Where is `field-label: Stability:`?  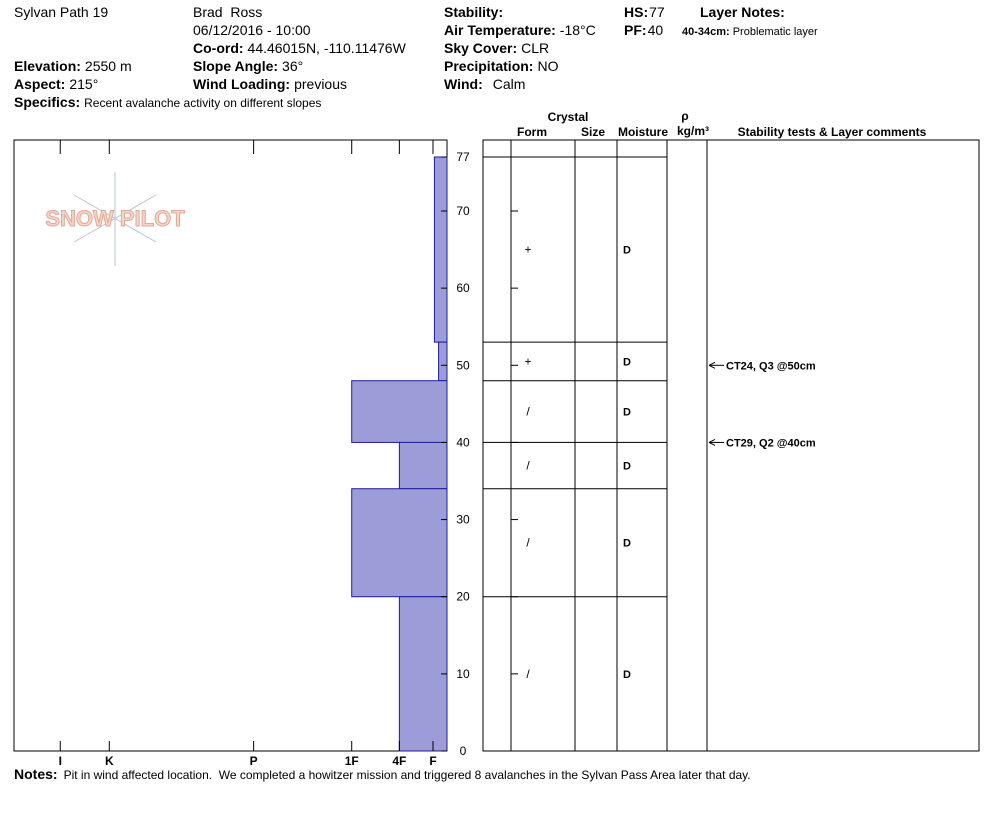
field-label: Stability: is located at coordinates (473, 12).